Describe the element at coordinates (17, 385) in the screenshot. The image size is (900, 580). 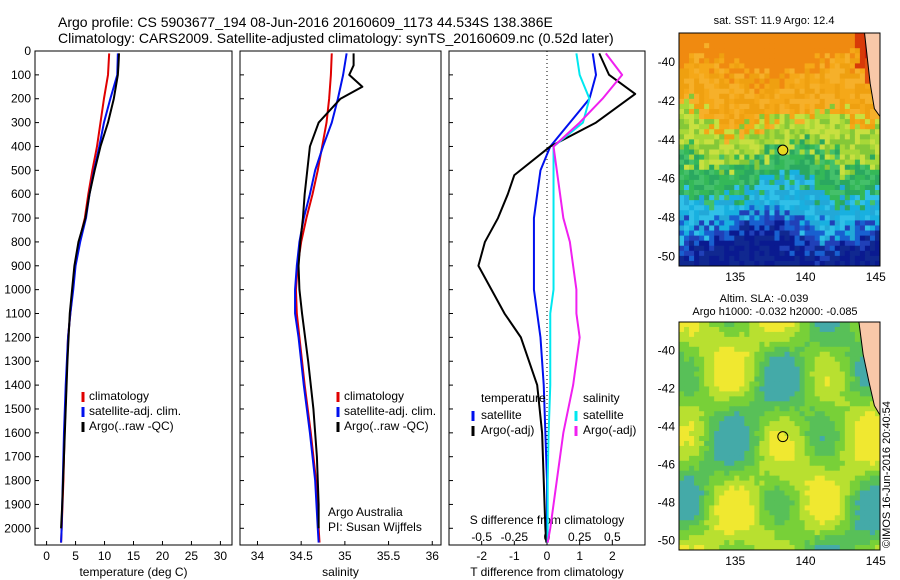
I see `depth-tick-label: 1400` at that location.